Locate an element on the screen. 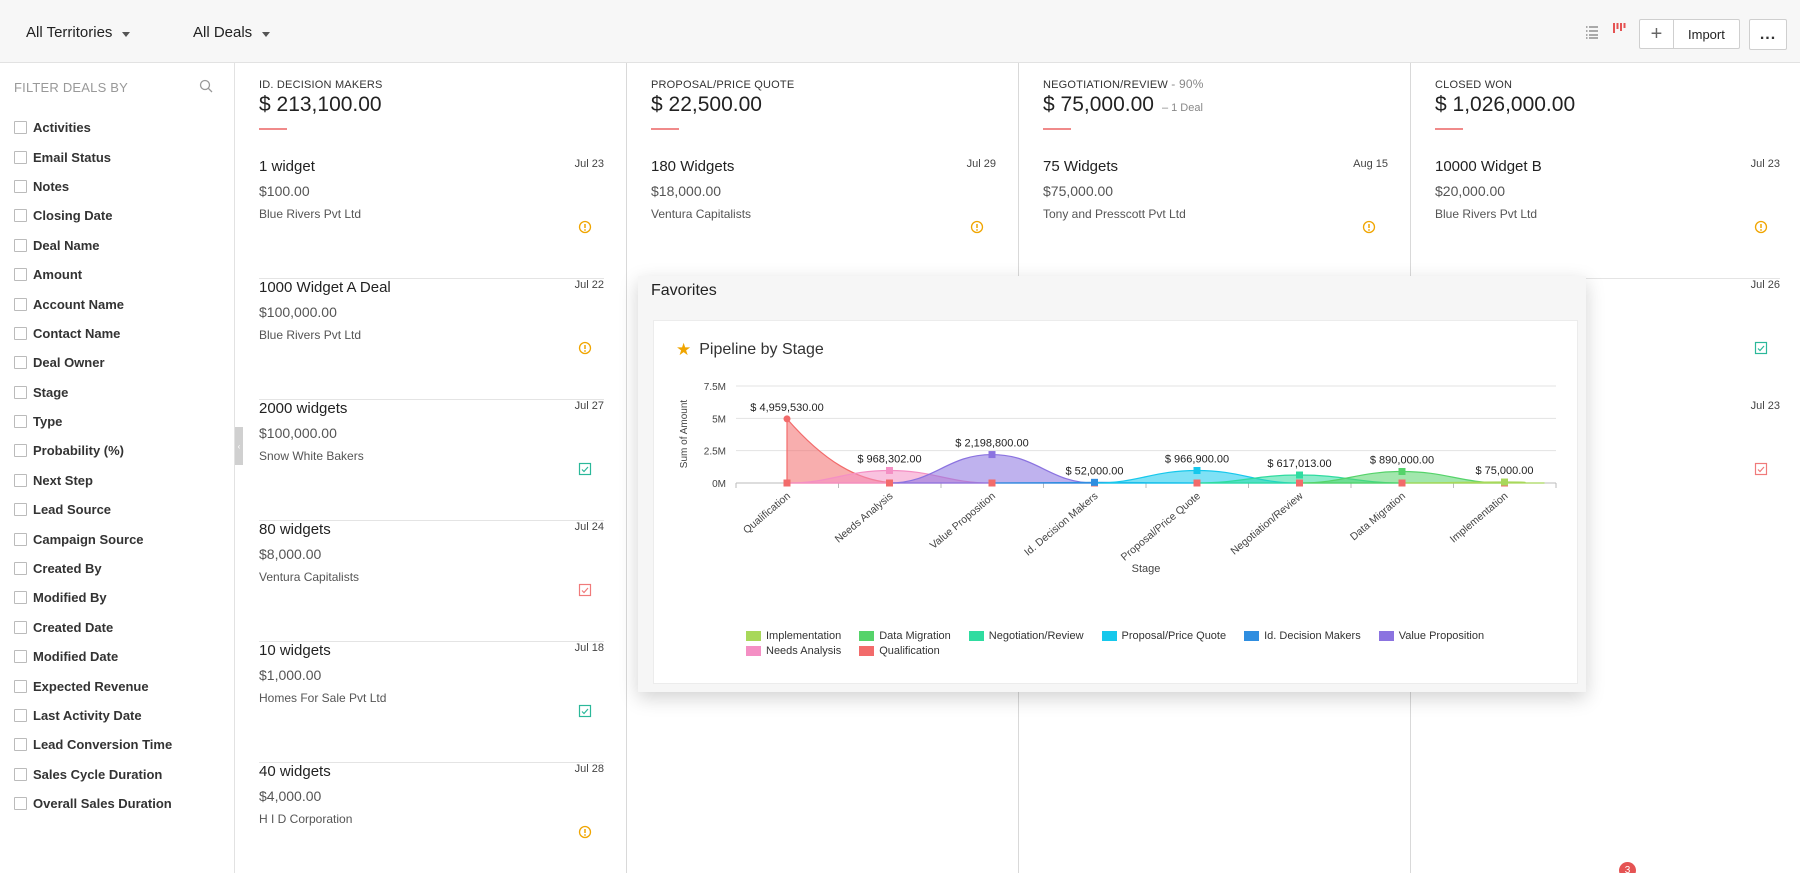 This screenshot has width=1800, height=873. import-button: Import is located at coordinates (1706, 34).